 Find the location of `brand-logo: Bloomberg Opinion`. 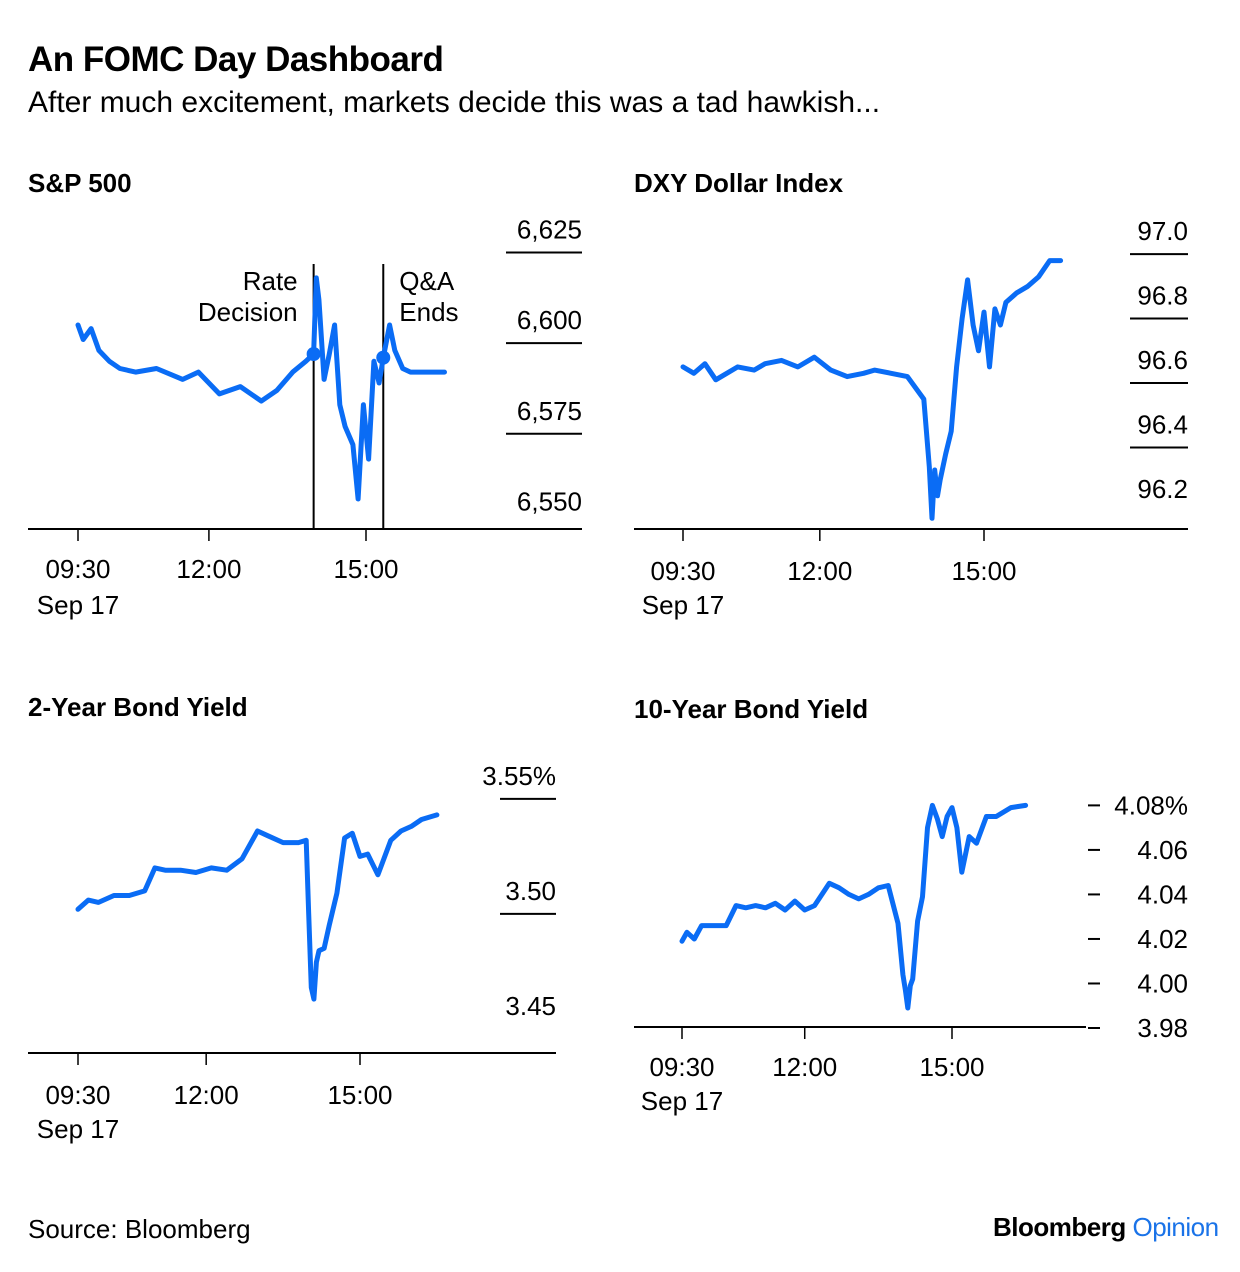

brand-logo: Bloomberg Opinion is located at coordinates (1106, 1227).